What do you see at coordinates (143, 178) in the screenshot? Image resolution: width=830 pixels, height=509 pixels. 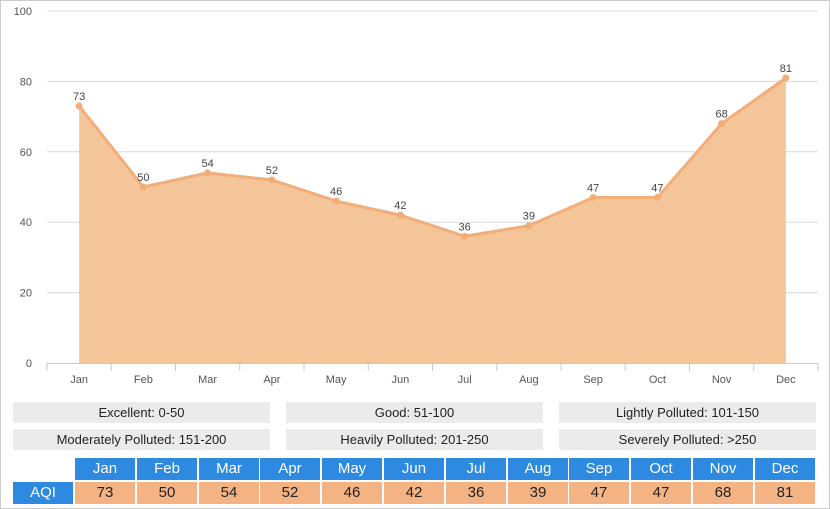 I see `data-label-feb: 50` at bounding box center [143, 178].